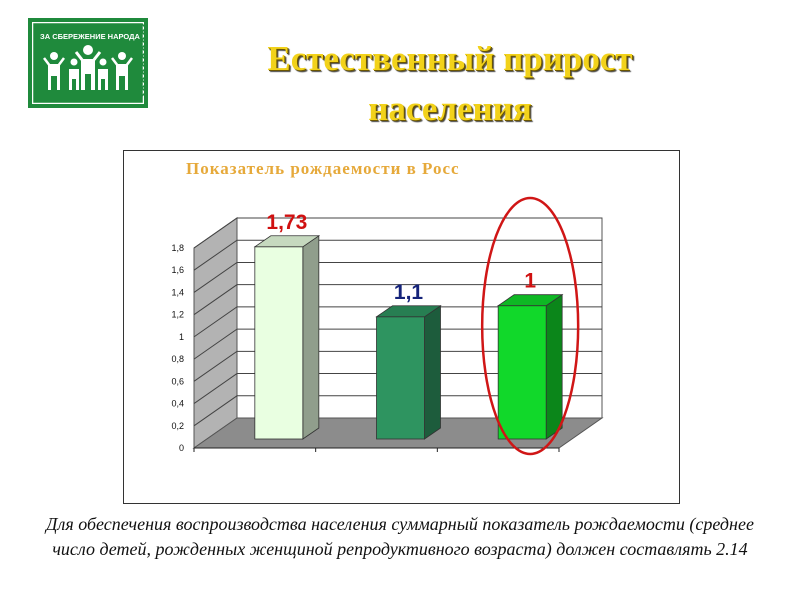  I want to click on slide-title-line-2: населения, so click(450, 108).